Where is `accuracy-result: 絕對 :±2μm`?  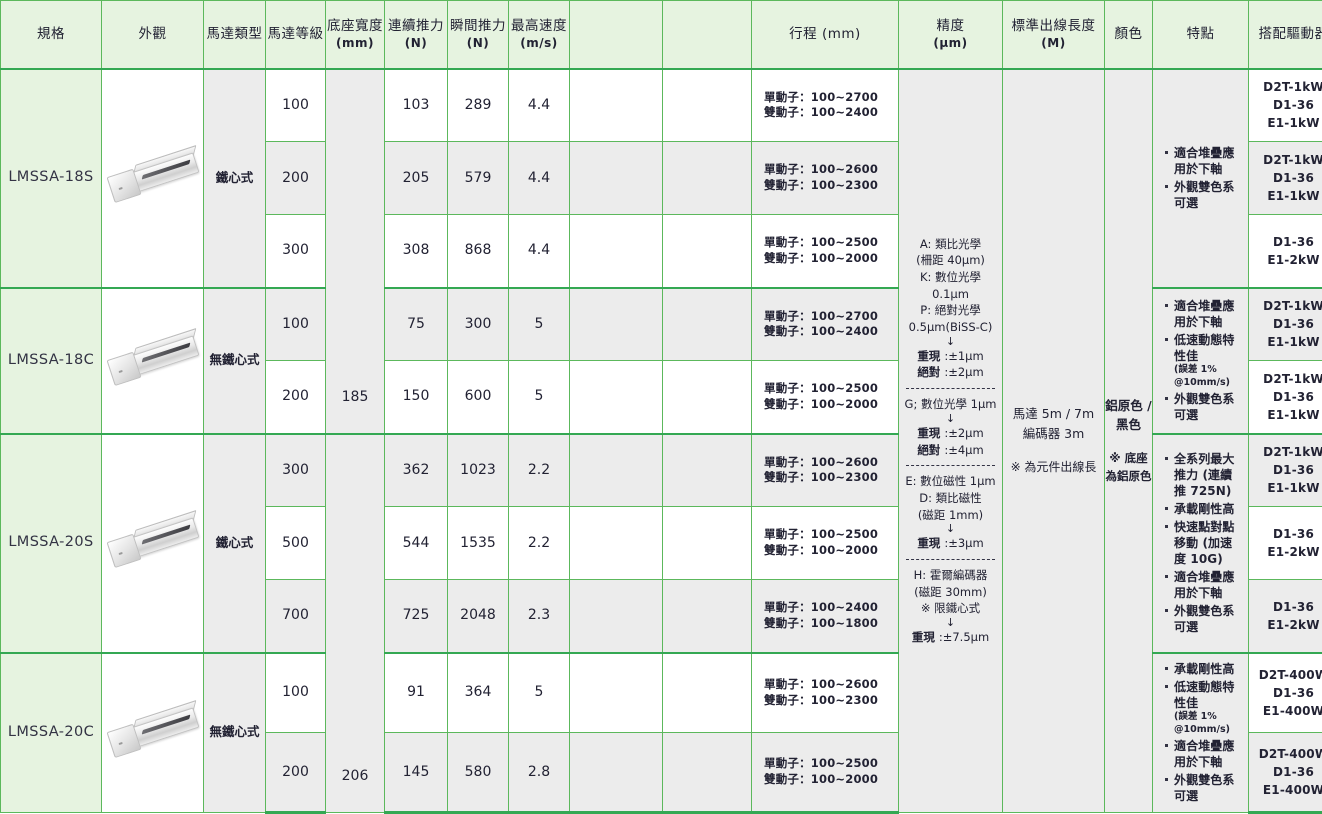 accuracy-result: 絕對 :±2μm is located at coordinates (950, 372).